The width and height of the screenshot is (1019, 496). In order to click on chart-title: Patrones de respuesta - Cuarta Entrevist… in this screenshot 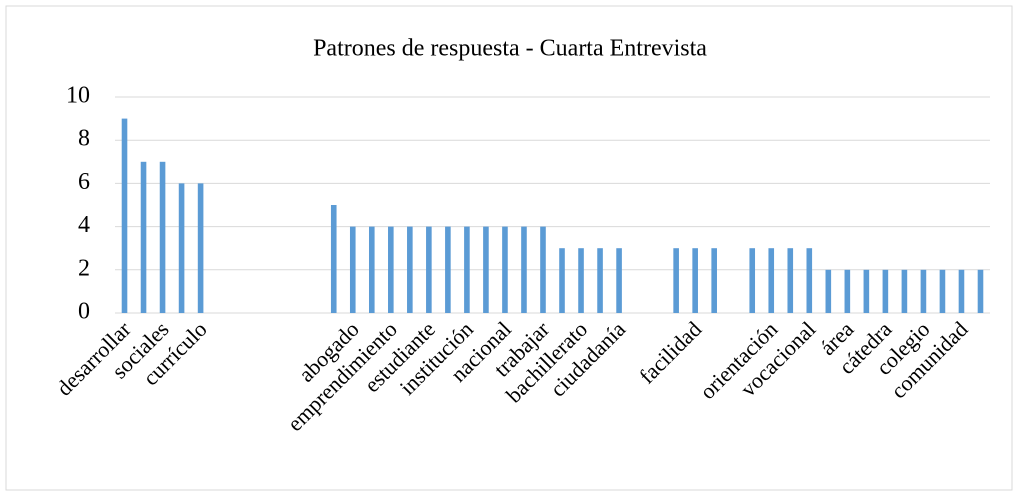, I will do `click(510, 49)`.